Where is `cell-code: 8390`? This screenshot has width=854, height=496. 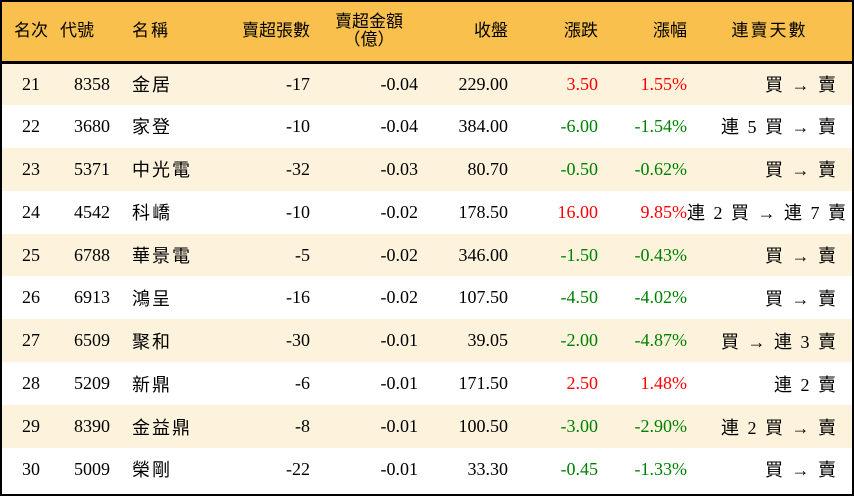
cell-code: 8390 is located at coordinates (92, 426).